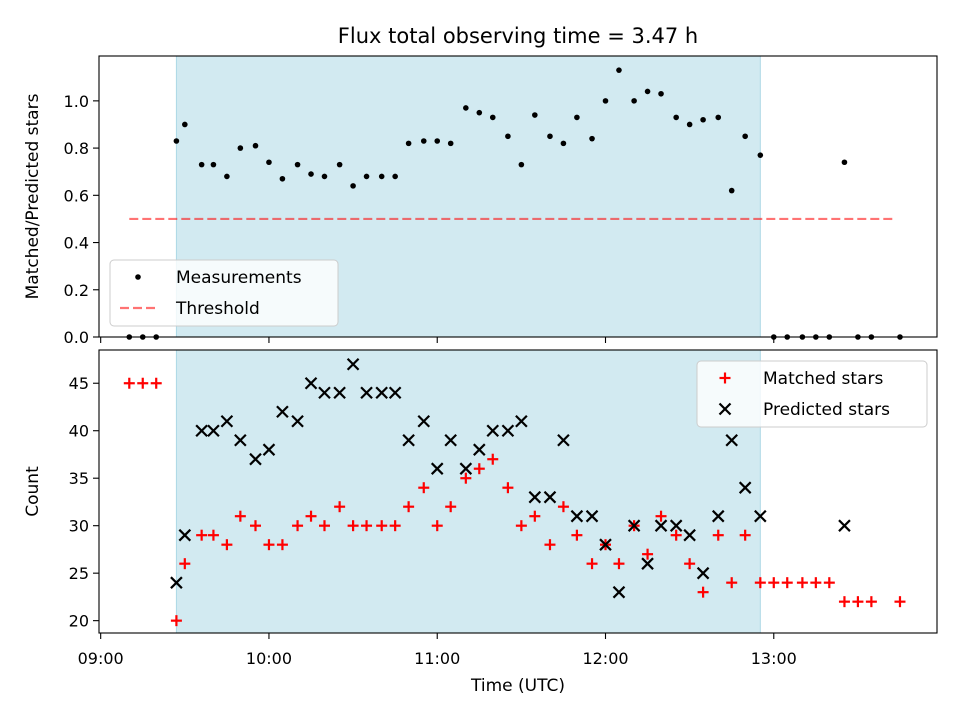 The width and height of the screenshot is (960, 724). Describe the element at coordinates (812, 394) in the screenshot. I see `legend-frame` at that location.